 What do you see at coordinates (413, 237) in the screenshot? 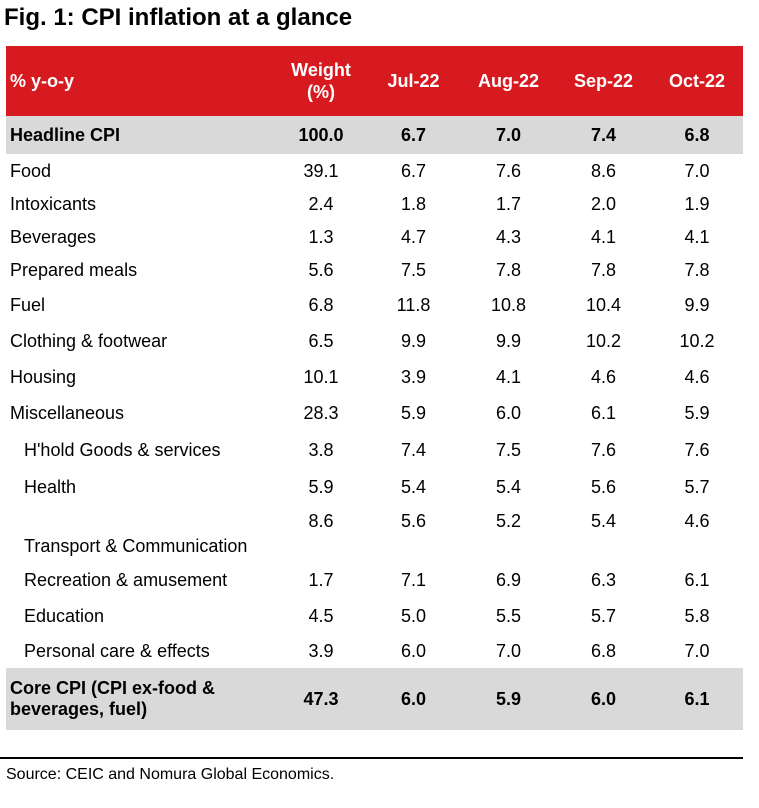
I see `value-cell: 4.7` at bounding box center [413, 237].